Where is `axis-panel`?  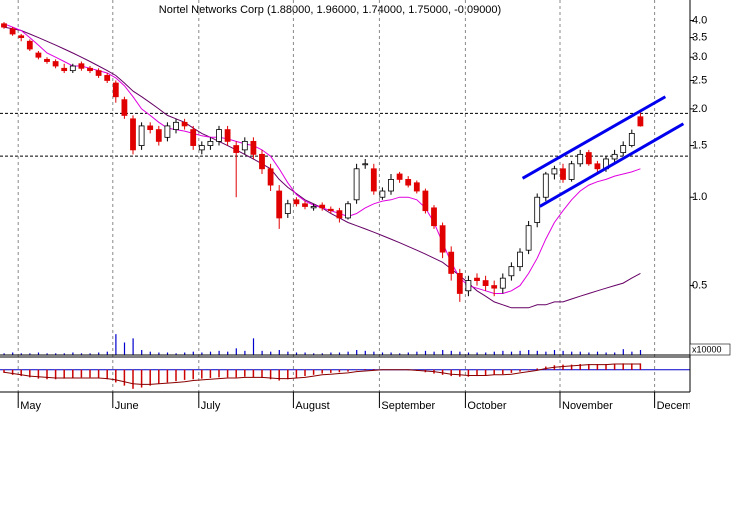 axis-panel is located at coordinates (713, 257).